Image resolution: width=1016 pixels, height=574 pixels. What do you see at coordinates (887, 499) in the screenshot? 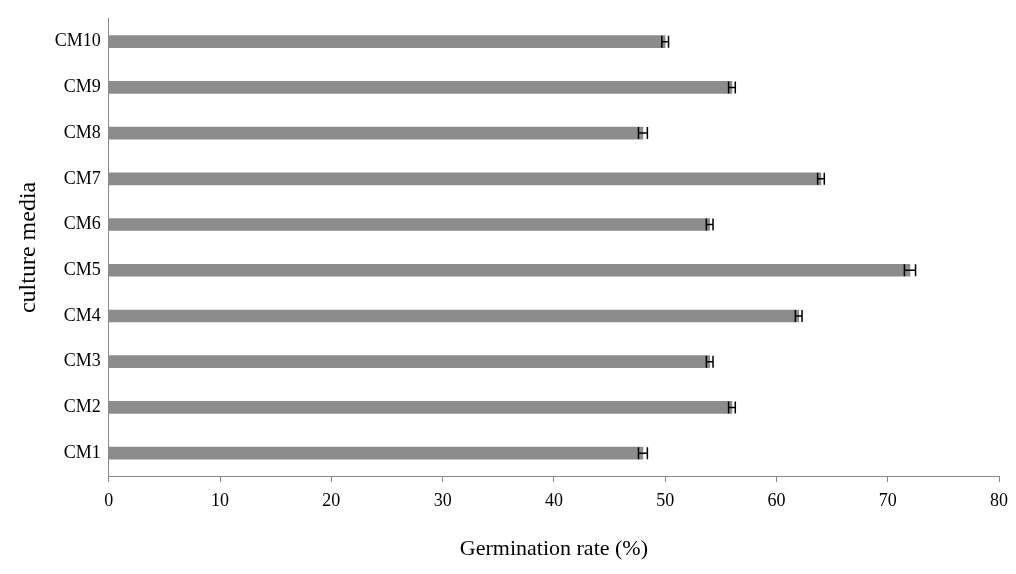
I see `x-tick-label: 70` at bounding box center [887, 499].